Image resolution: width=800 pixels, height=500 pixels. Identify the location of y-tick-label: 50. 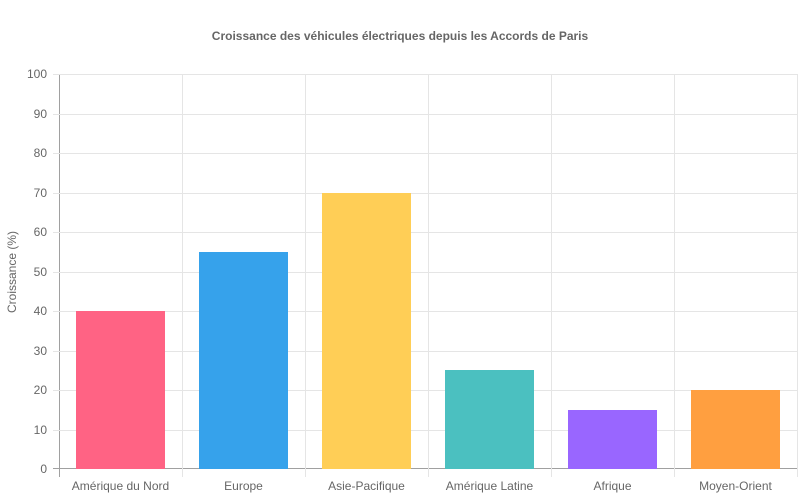
(40, 271).